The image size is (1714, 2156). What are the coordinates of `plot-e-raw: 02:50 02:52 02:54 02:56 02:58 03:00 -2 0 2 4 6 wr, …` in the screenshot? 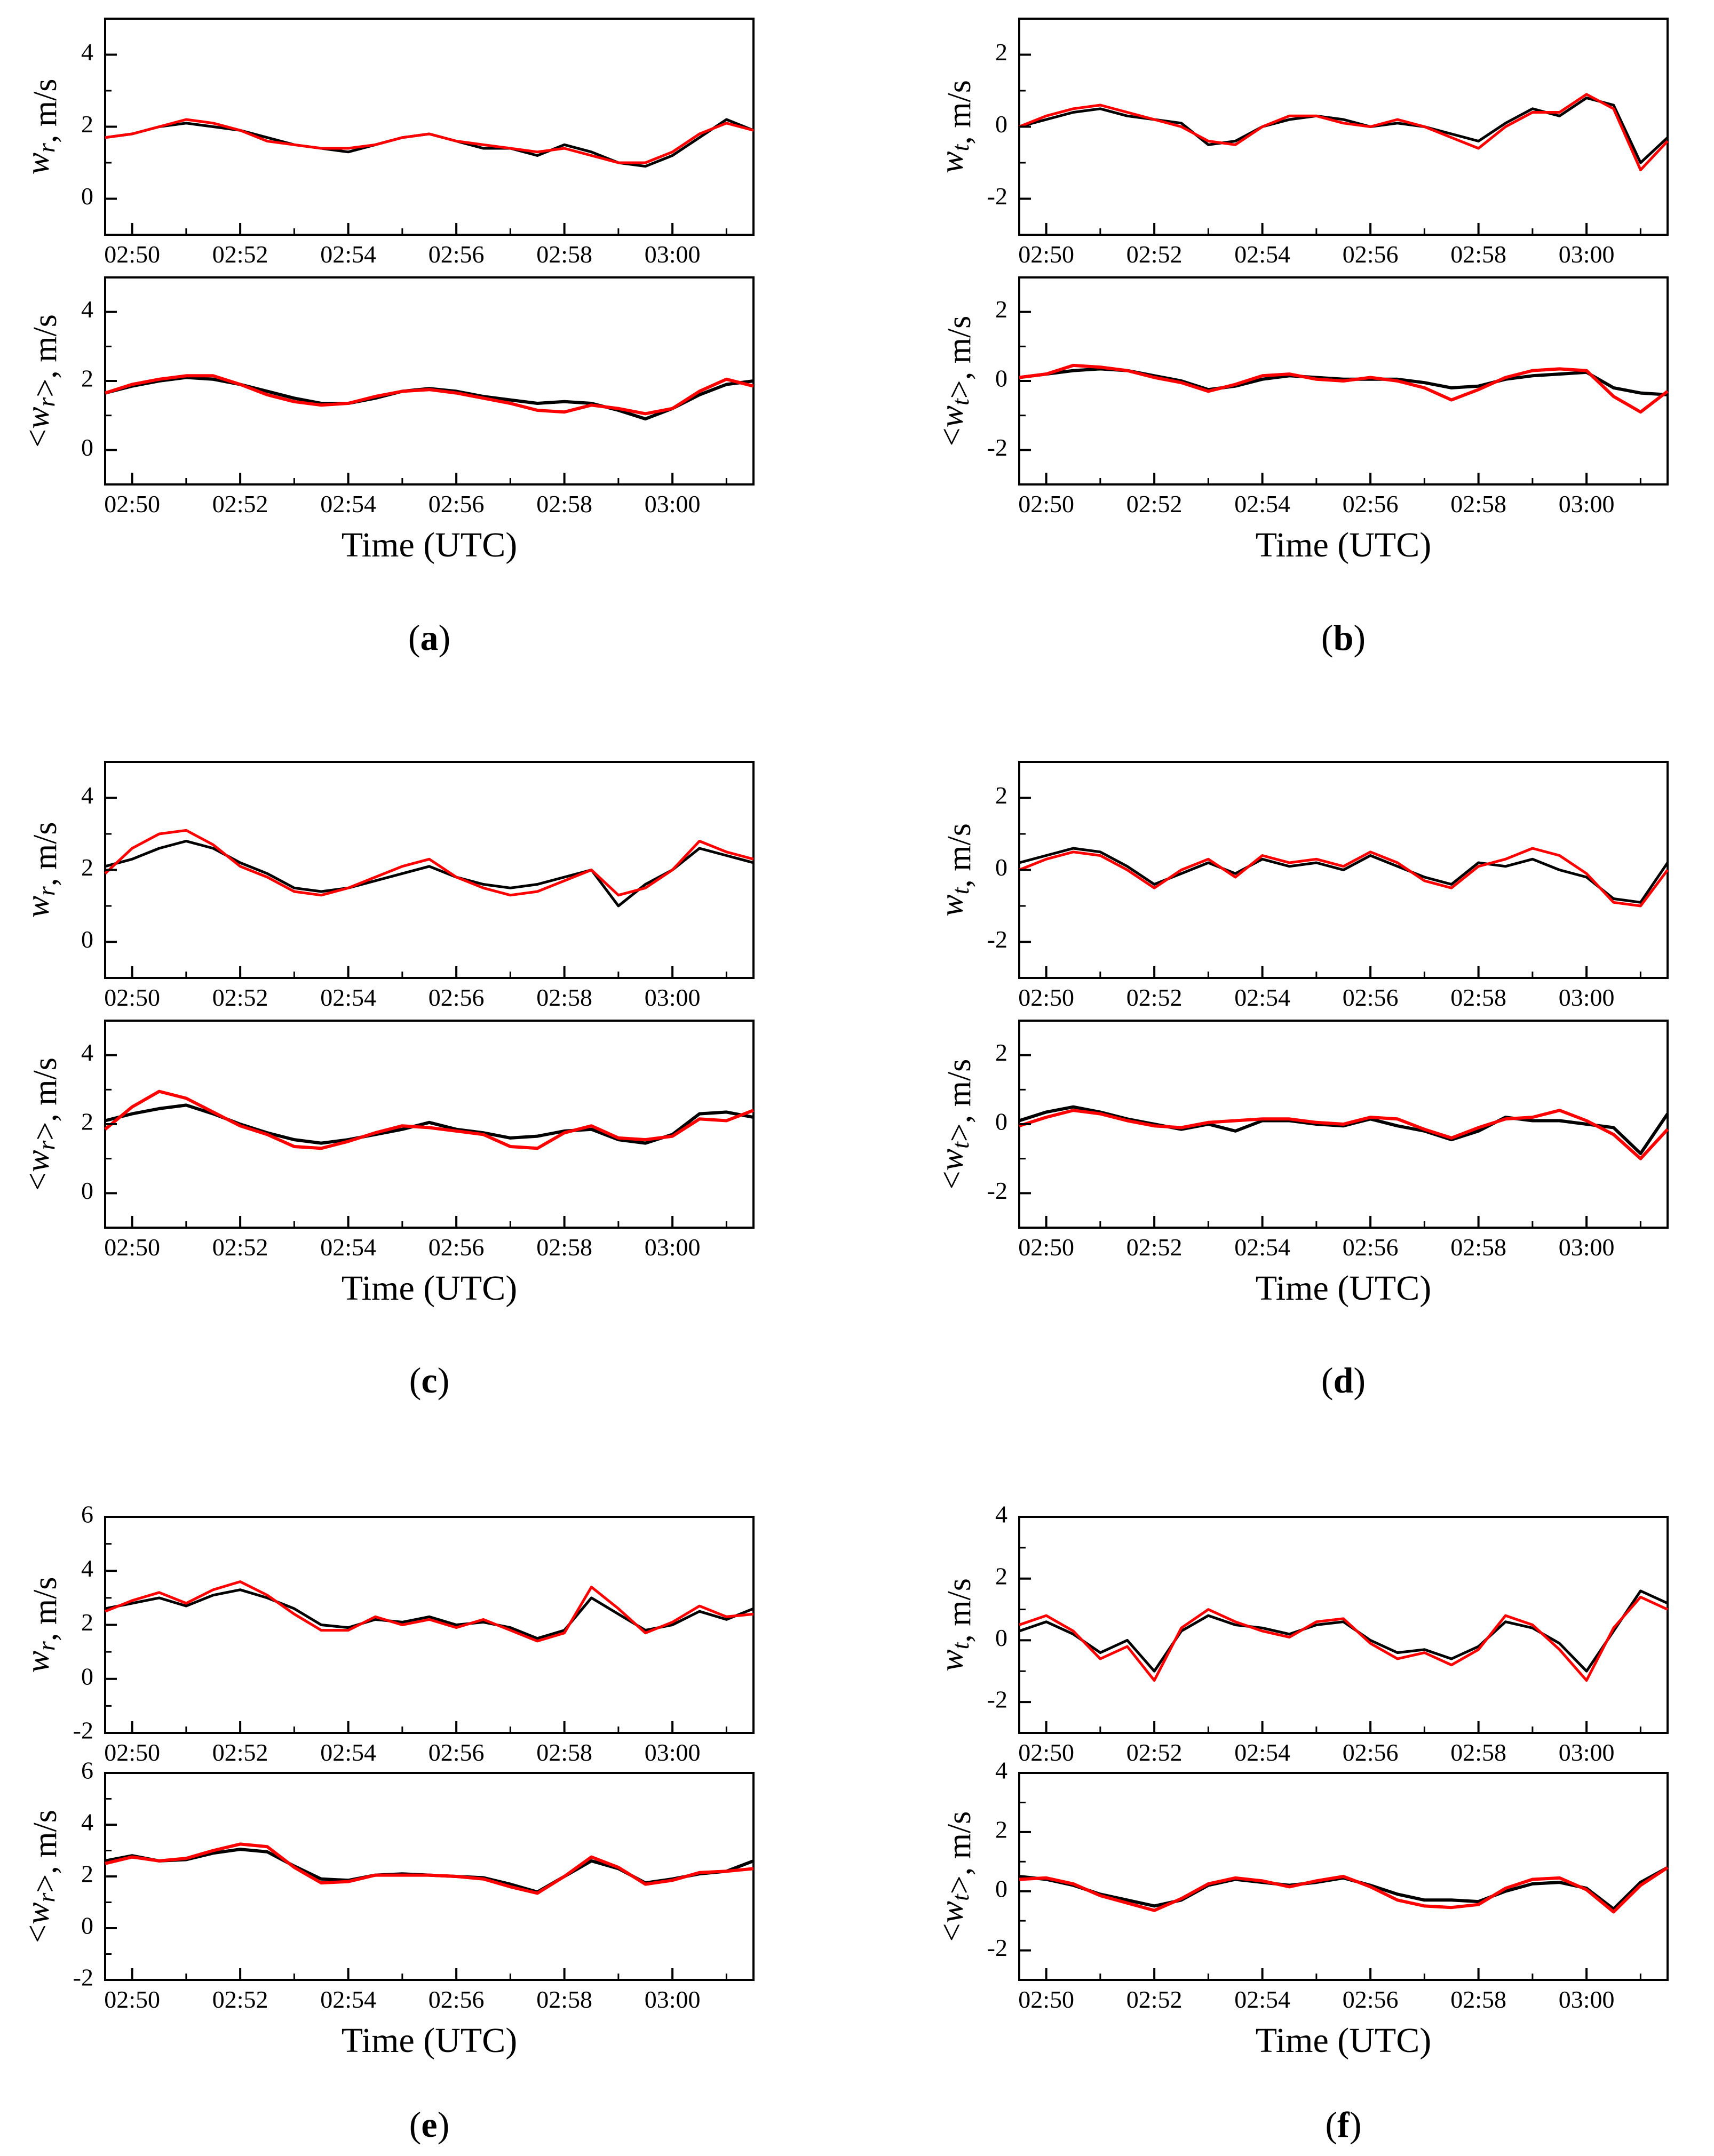 It's located at (387, 1633).